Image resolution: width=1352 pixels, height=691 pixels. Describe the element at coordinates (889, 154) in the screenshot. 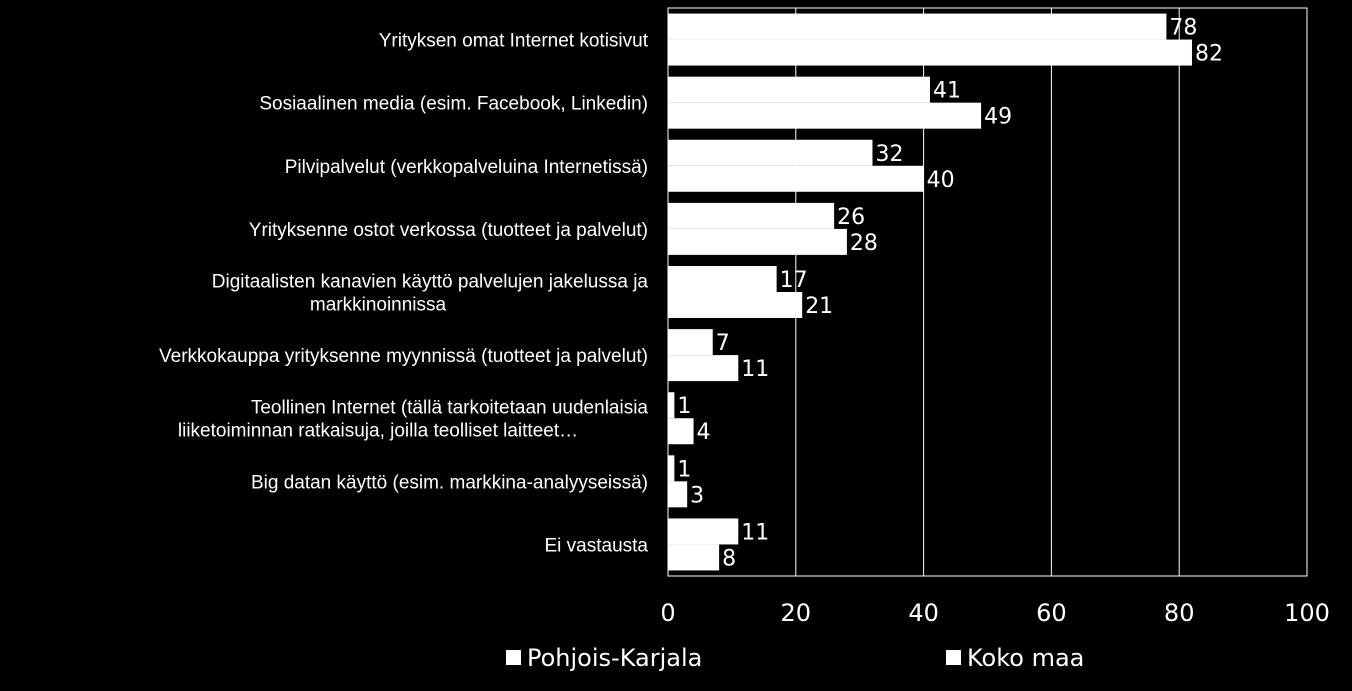

I see `bar-value-label: 32` at that location.